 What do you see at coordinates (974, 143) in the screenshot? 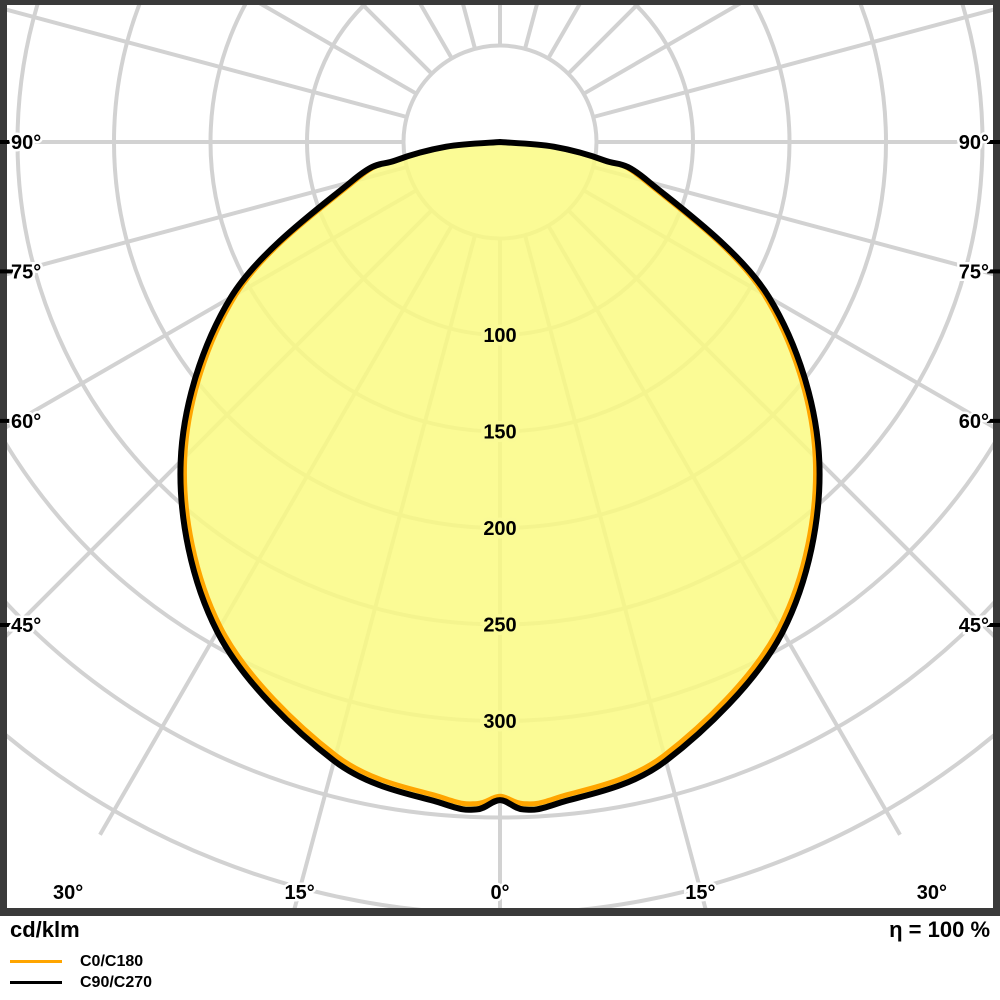
I see `angle-label-right: 90°` at bounding box center [974, 143].